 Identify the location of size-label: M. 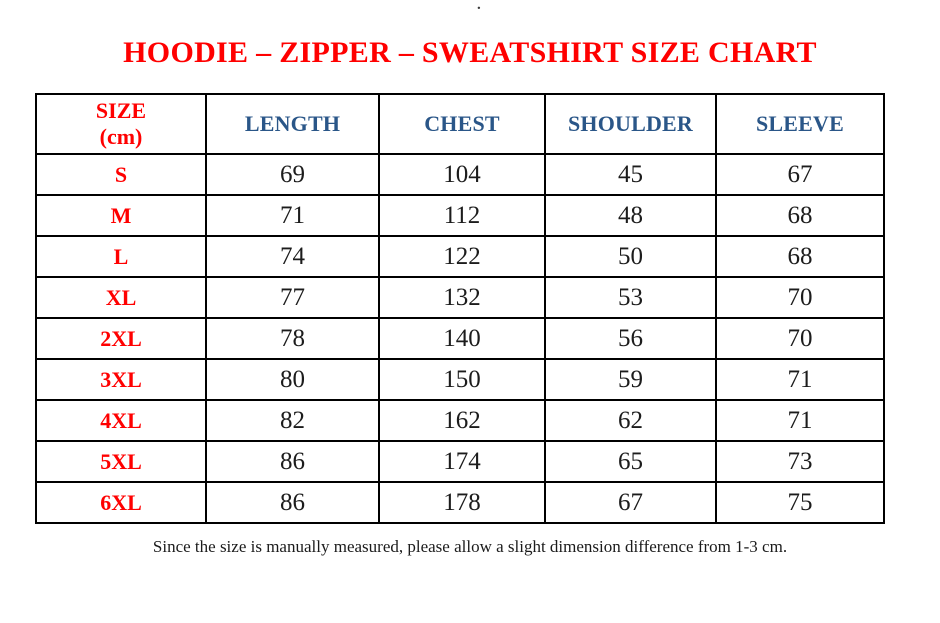
(121, 215).